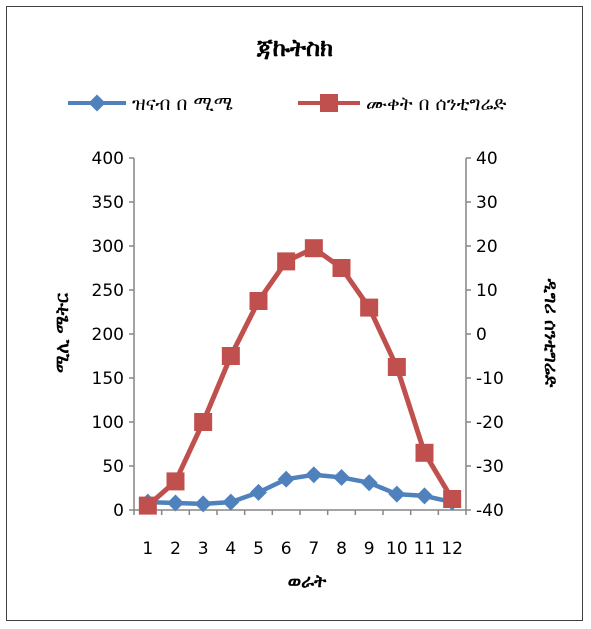 The width and height of the screenshot is (591, 629). Describe the element at coordinates (490, 379) in the screenshot. I see `y-tick-label-right: -10` at that location.